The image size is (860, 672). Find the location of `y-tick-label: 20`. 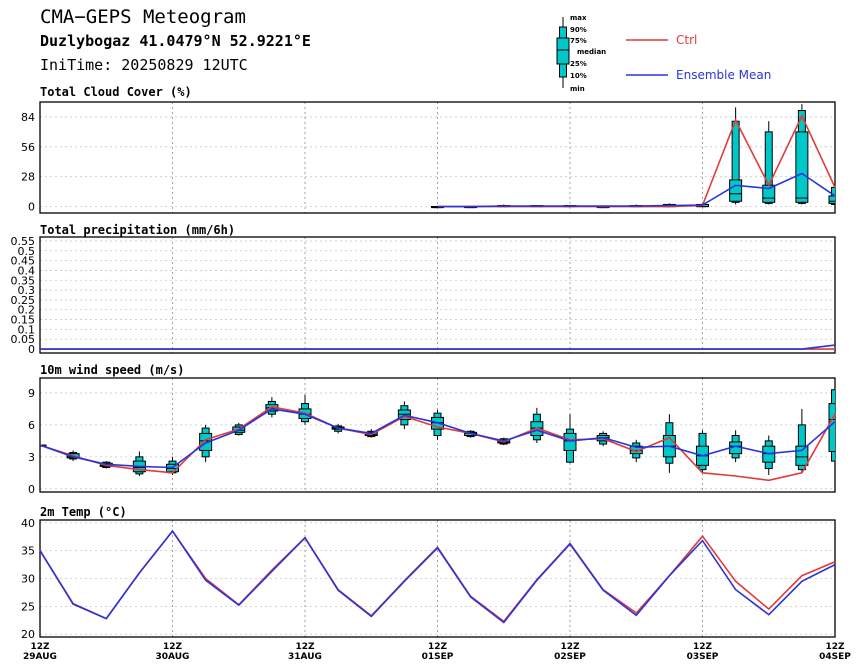

y-tick-label: 20 is located at coordinates (28, 634).